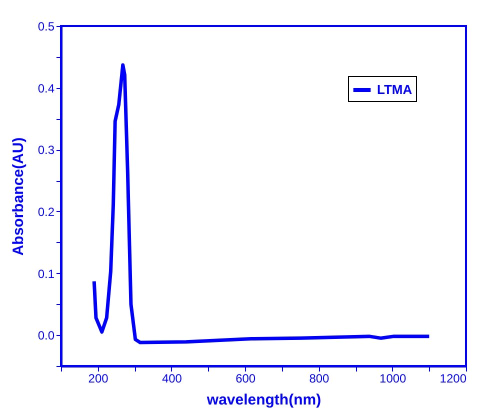 The width and height of the screenshot is (494, 414). Describe the element at coordinates (46, 27) in the screenshot. I see `y-tick-label: 0.5` at that location.